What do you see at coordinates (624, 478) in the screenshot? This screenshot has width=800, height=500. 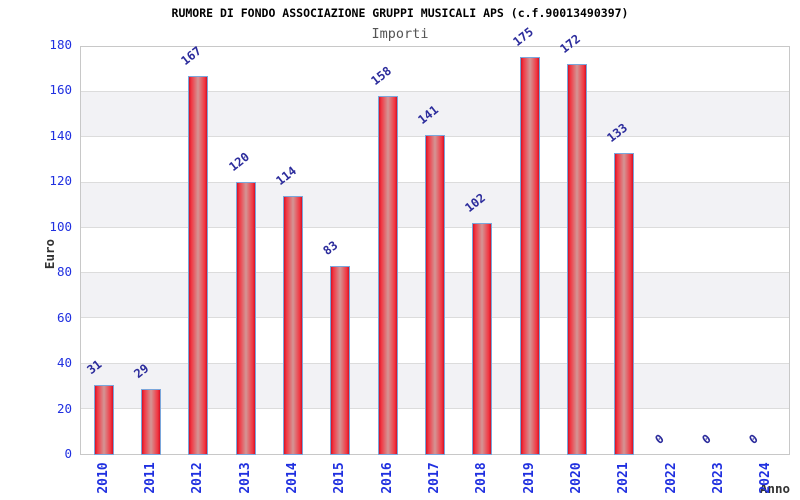 I see `x-tick-label-2021: 2021` at bounding box center [624, 478].